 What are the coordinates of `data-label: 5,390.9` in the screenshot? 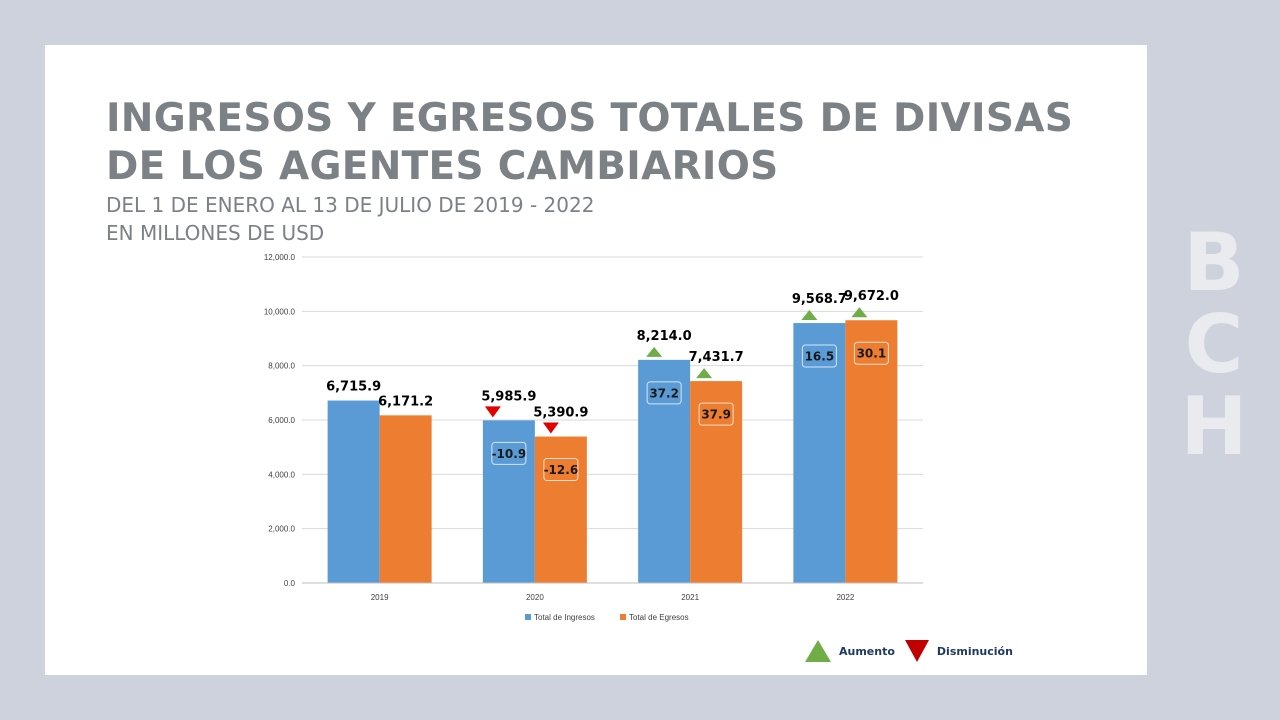 It's located at (560, 413).